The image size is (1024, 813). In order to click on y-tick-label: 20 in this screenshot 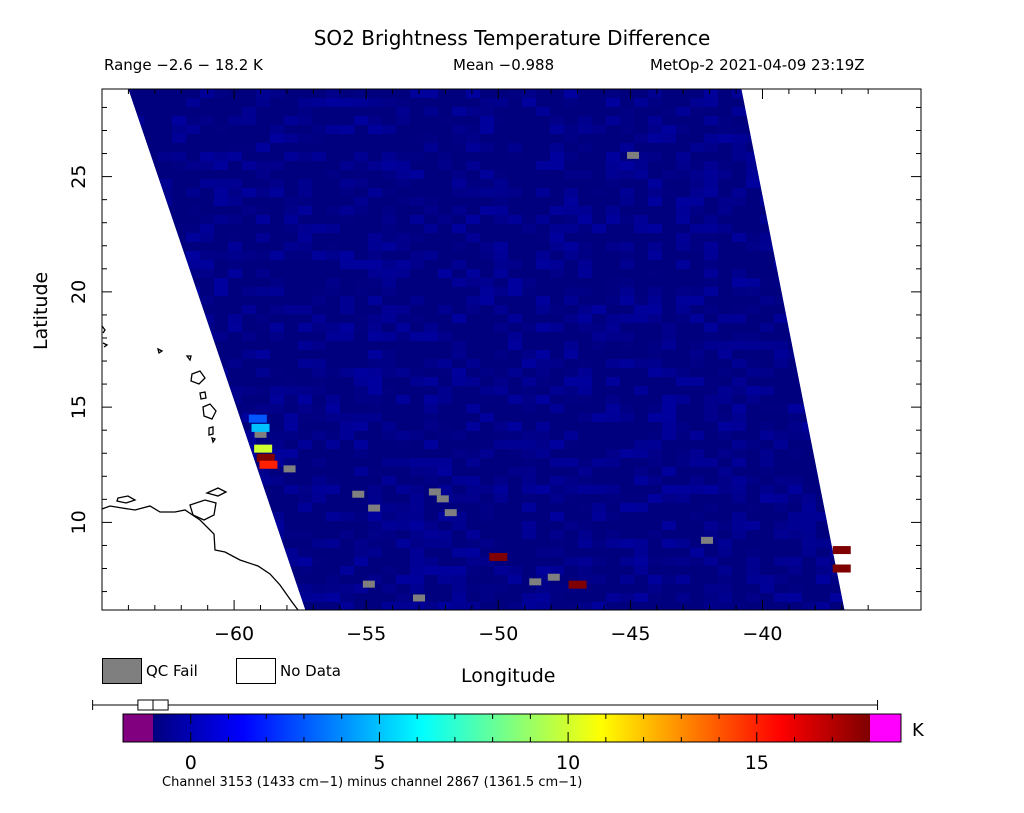, I will do `click(79, 292)`.